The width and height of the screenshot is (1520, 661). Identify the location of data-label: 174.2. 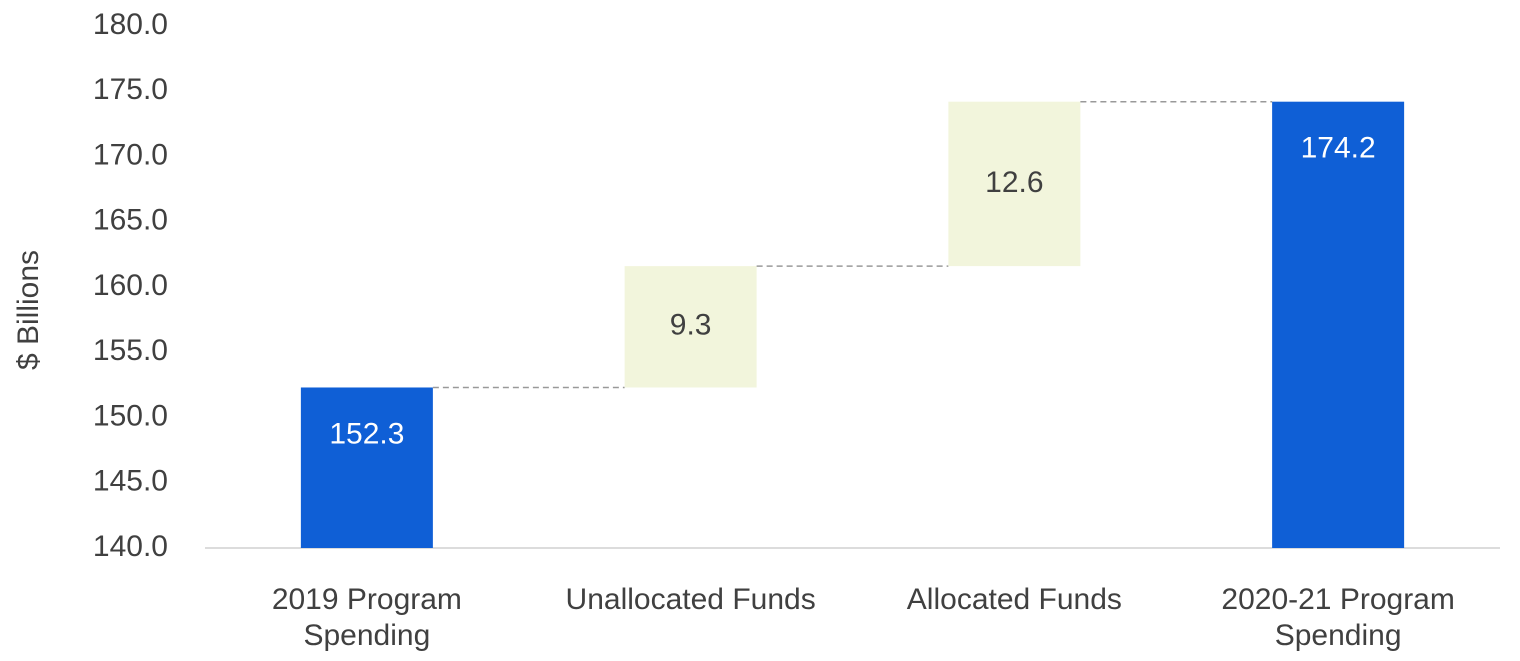
(1338, 148).